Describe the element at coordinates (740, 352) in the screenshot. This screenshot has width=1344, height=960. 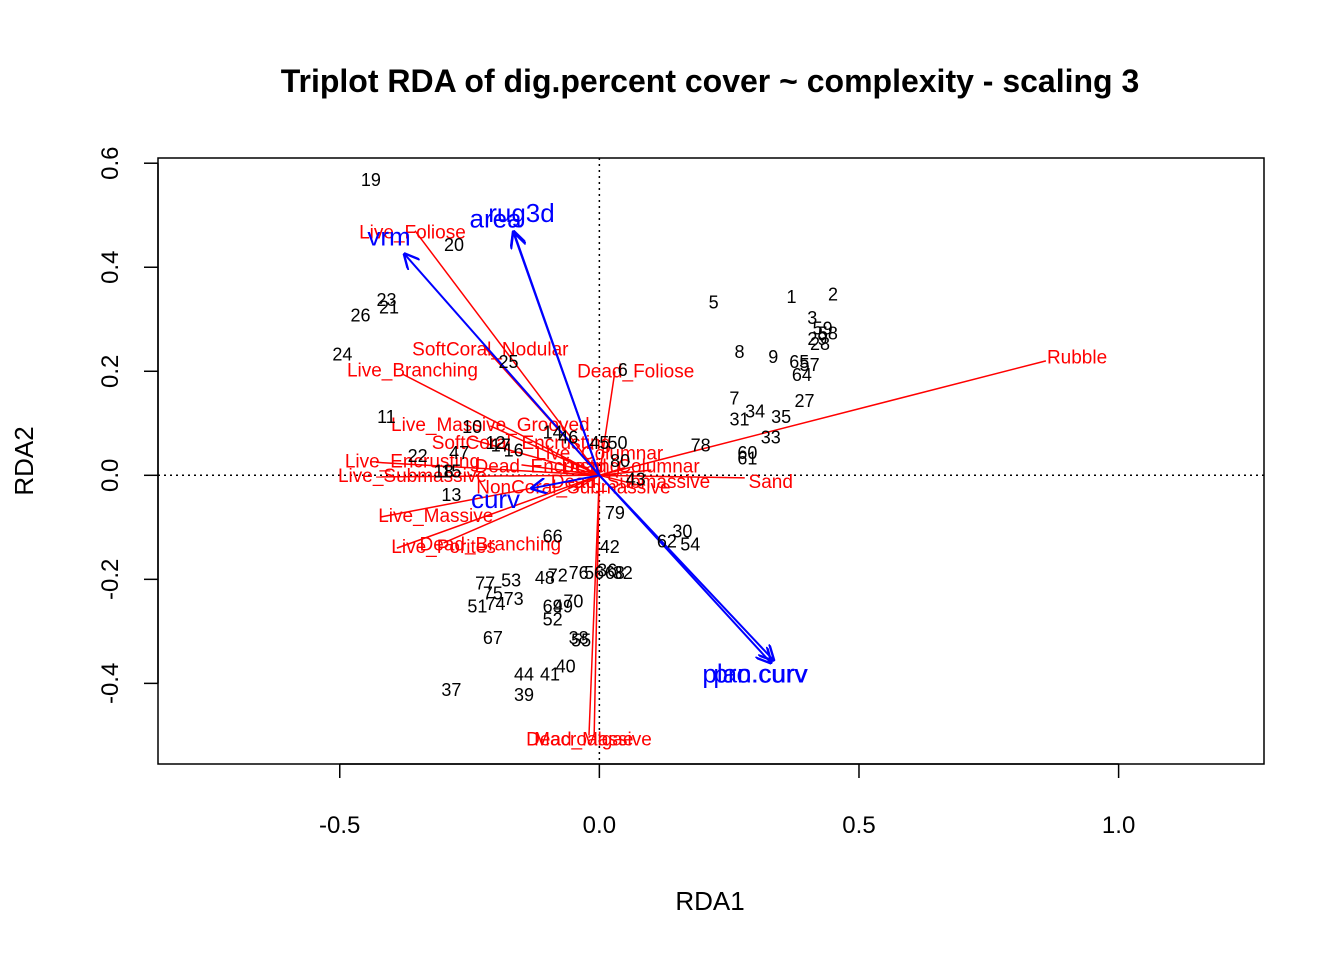
I see `site-label-8: 8` at that location.